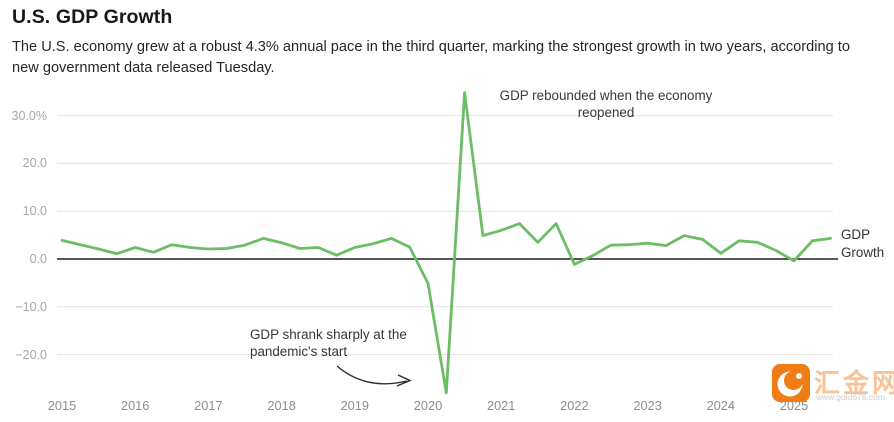 This screenshot has width=894, height=422. I want to click on brand-logo-icon, so click(791, 383).